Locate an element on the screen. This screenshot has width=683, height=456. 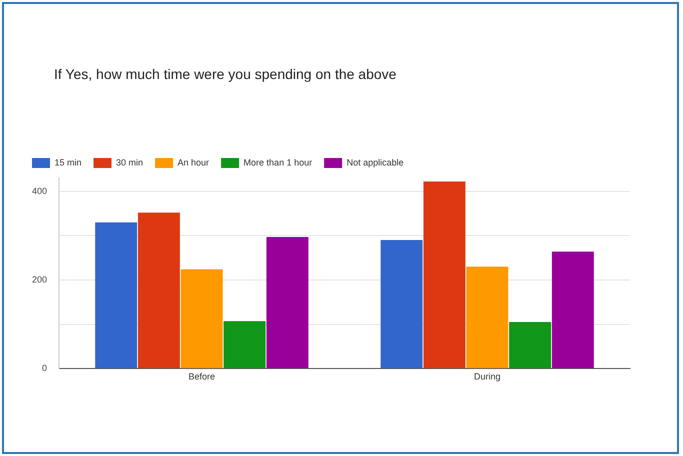
legend-label: More than 1 hour is located at coordinates (278, 162).